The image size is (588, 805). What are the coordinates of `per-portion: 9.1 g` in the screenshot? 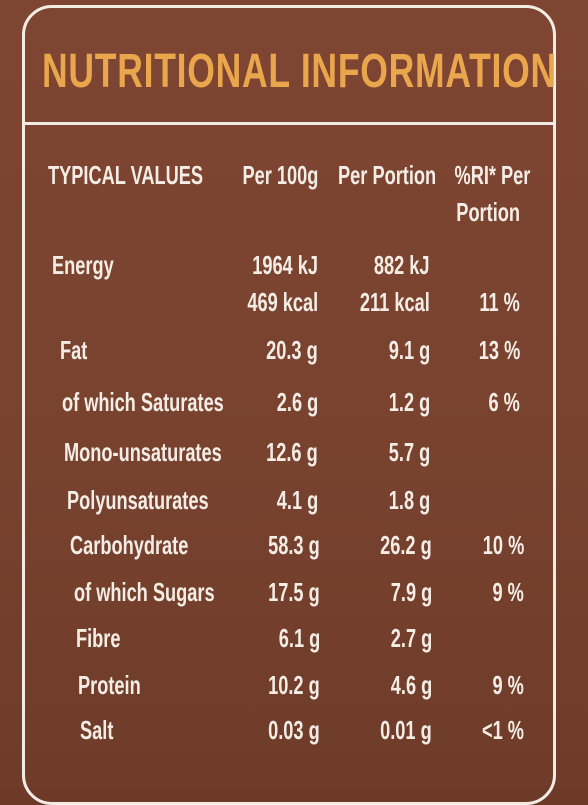 It's located at (409, 350).